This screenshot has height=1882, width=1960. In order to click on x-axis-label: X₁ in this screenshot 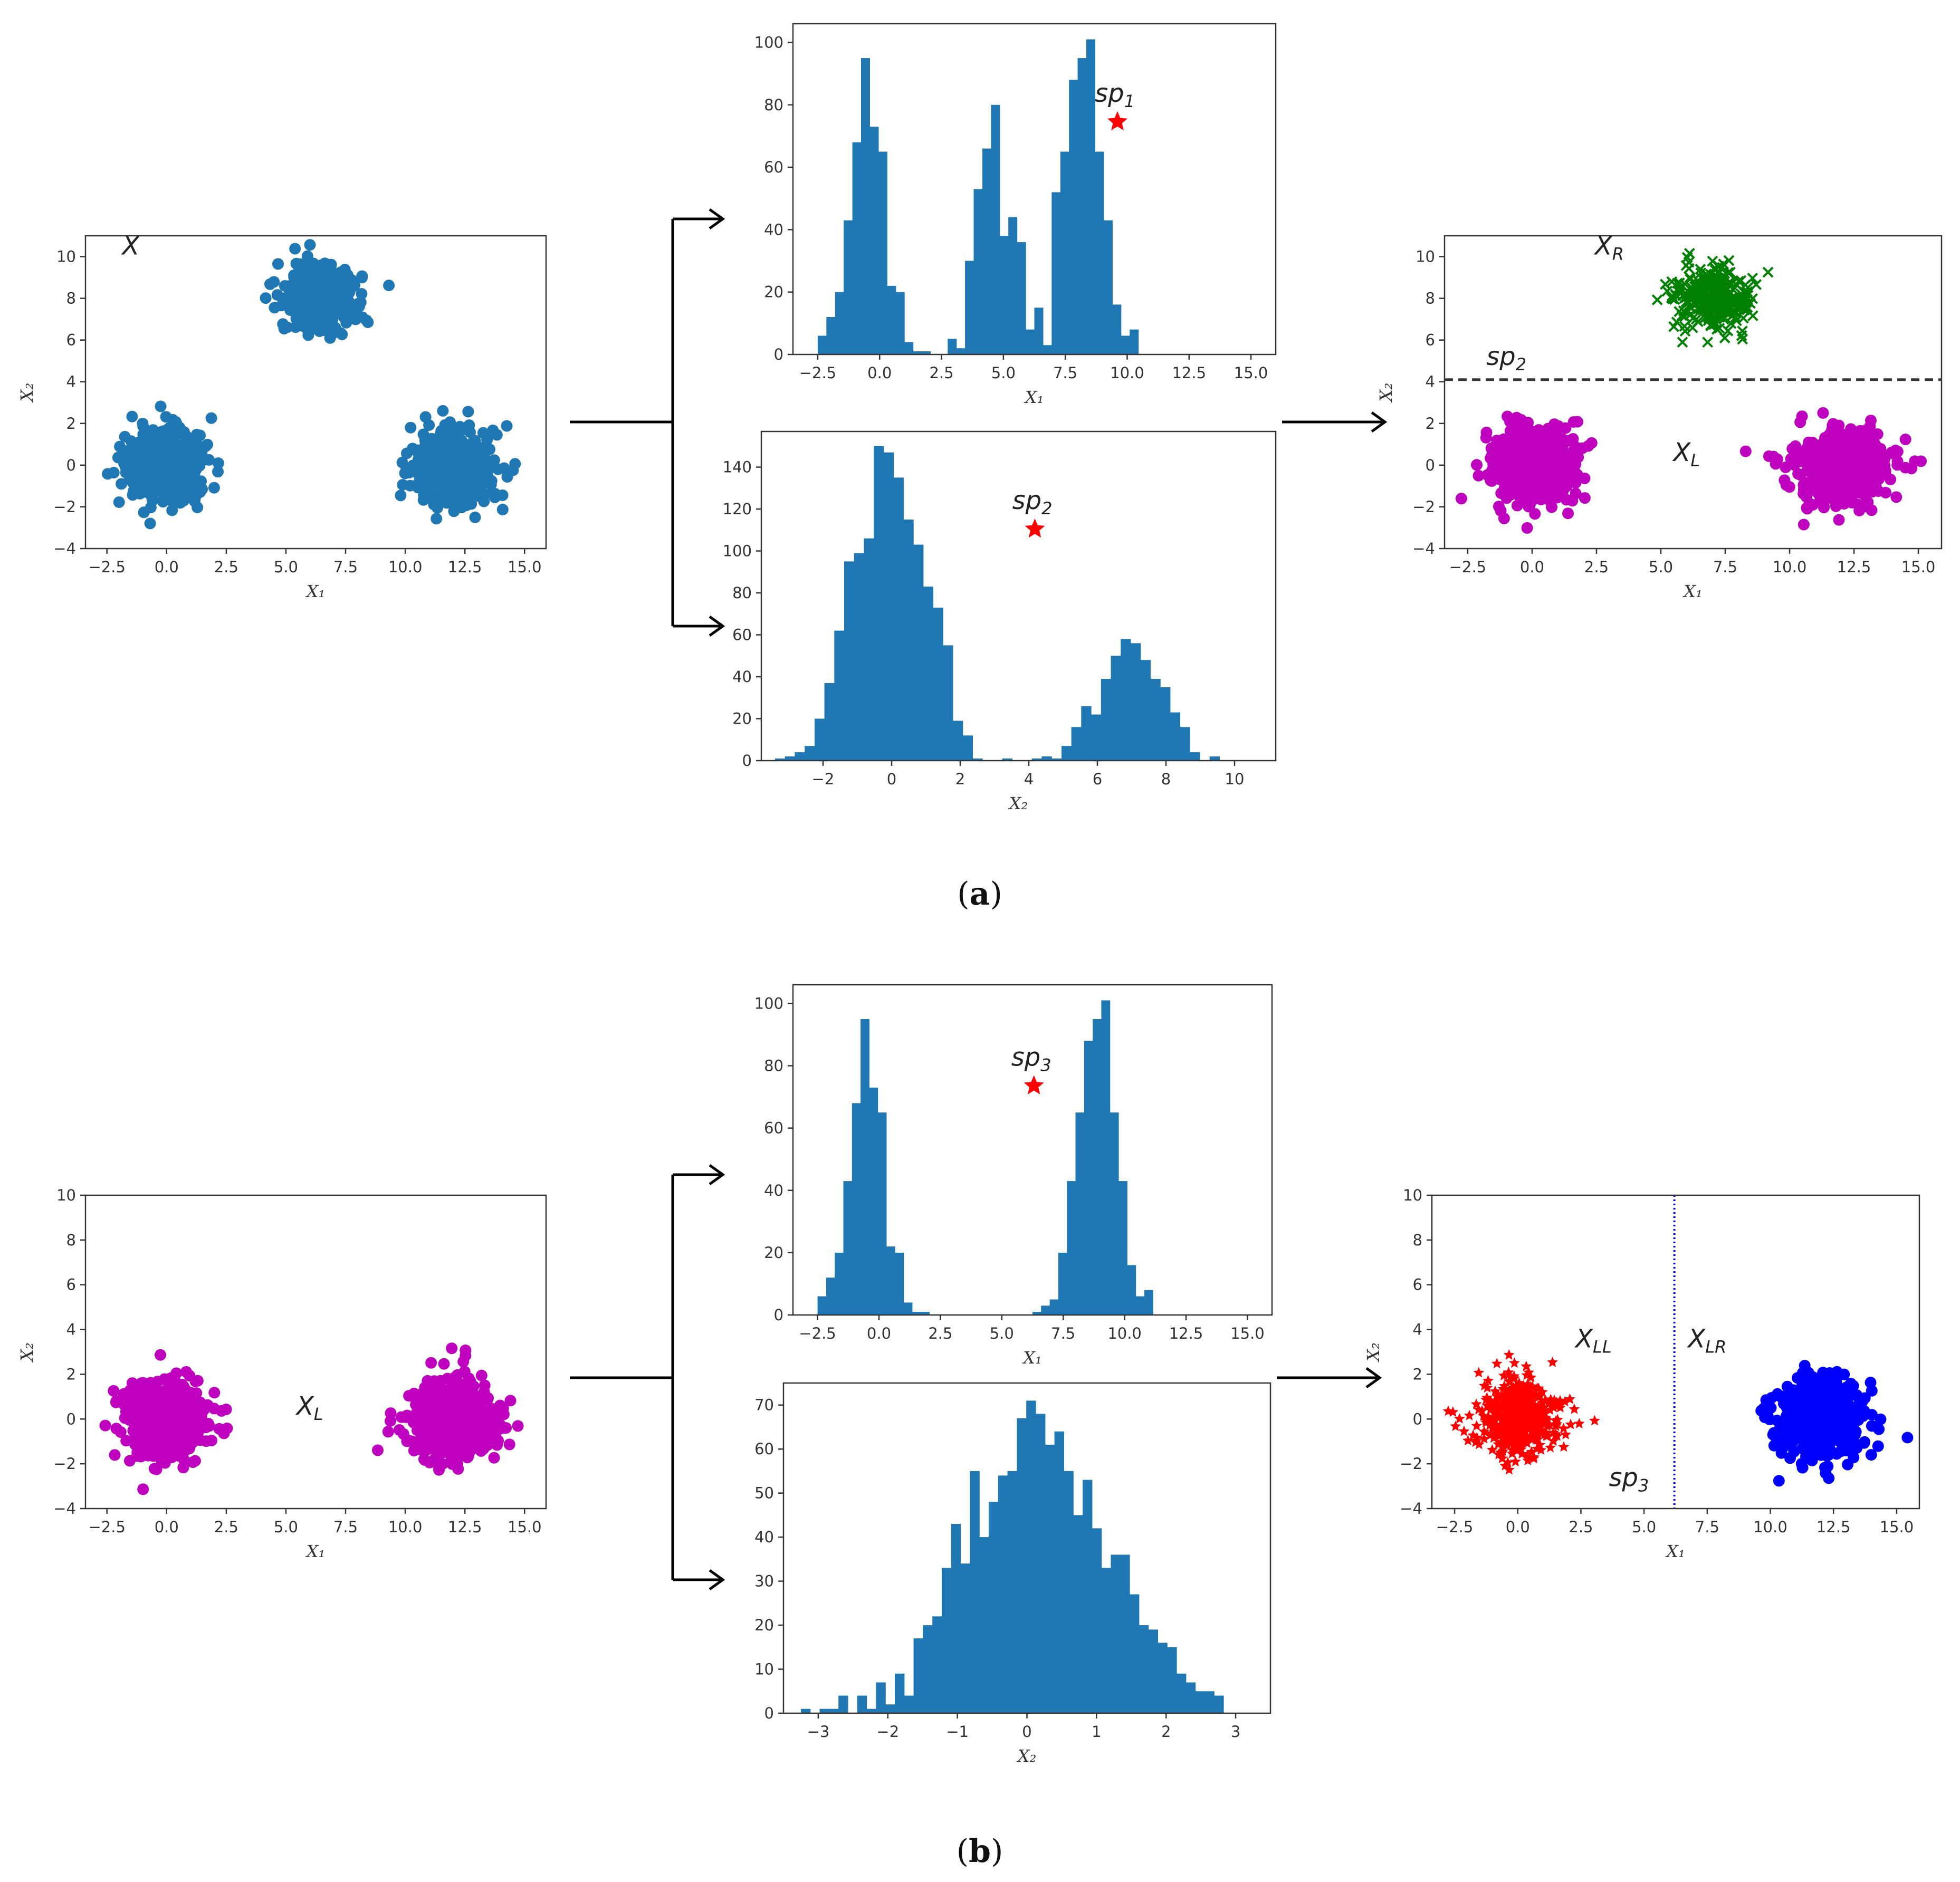, I will do `click(1031, 1358)`.